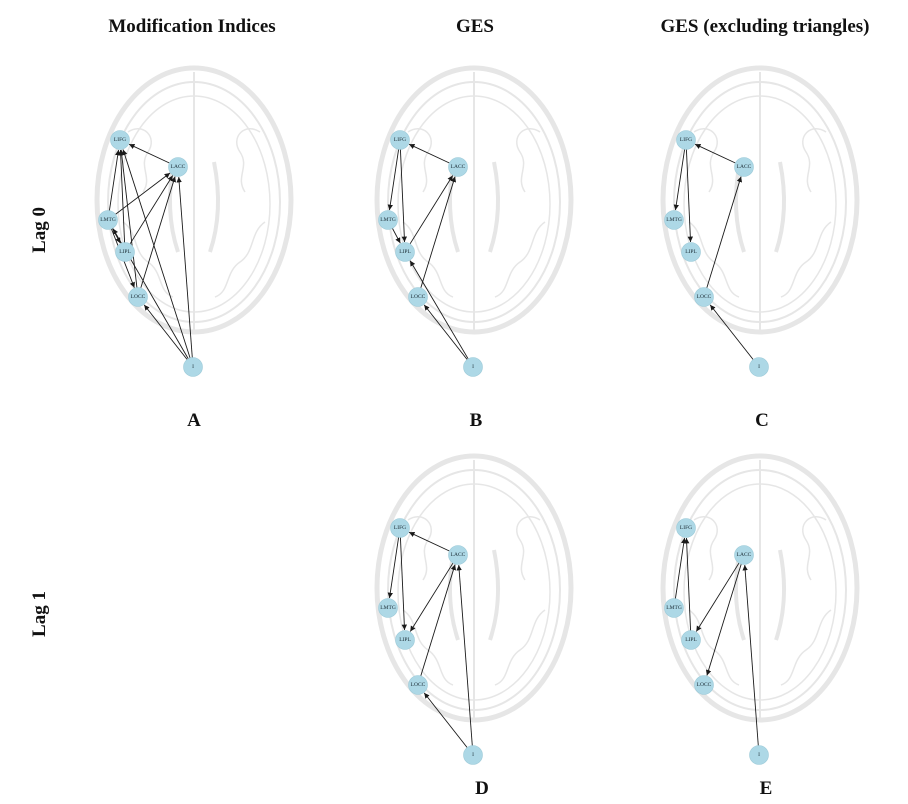  Describe the element at coordinates (762, 420) in the screenshot. I see `panel-letter-c: C` at that location.